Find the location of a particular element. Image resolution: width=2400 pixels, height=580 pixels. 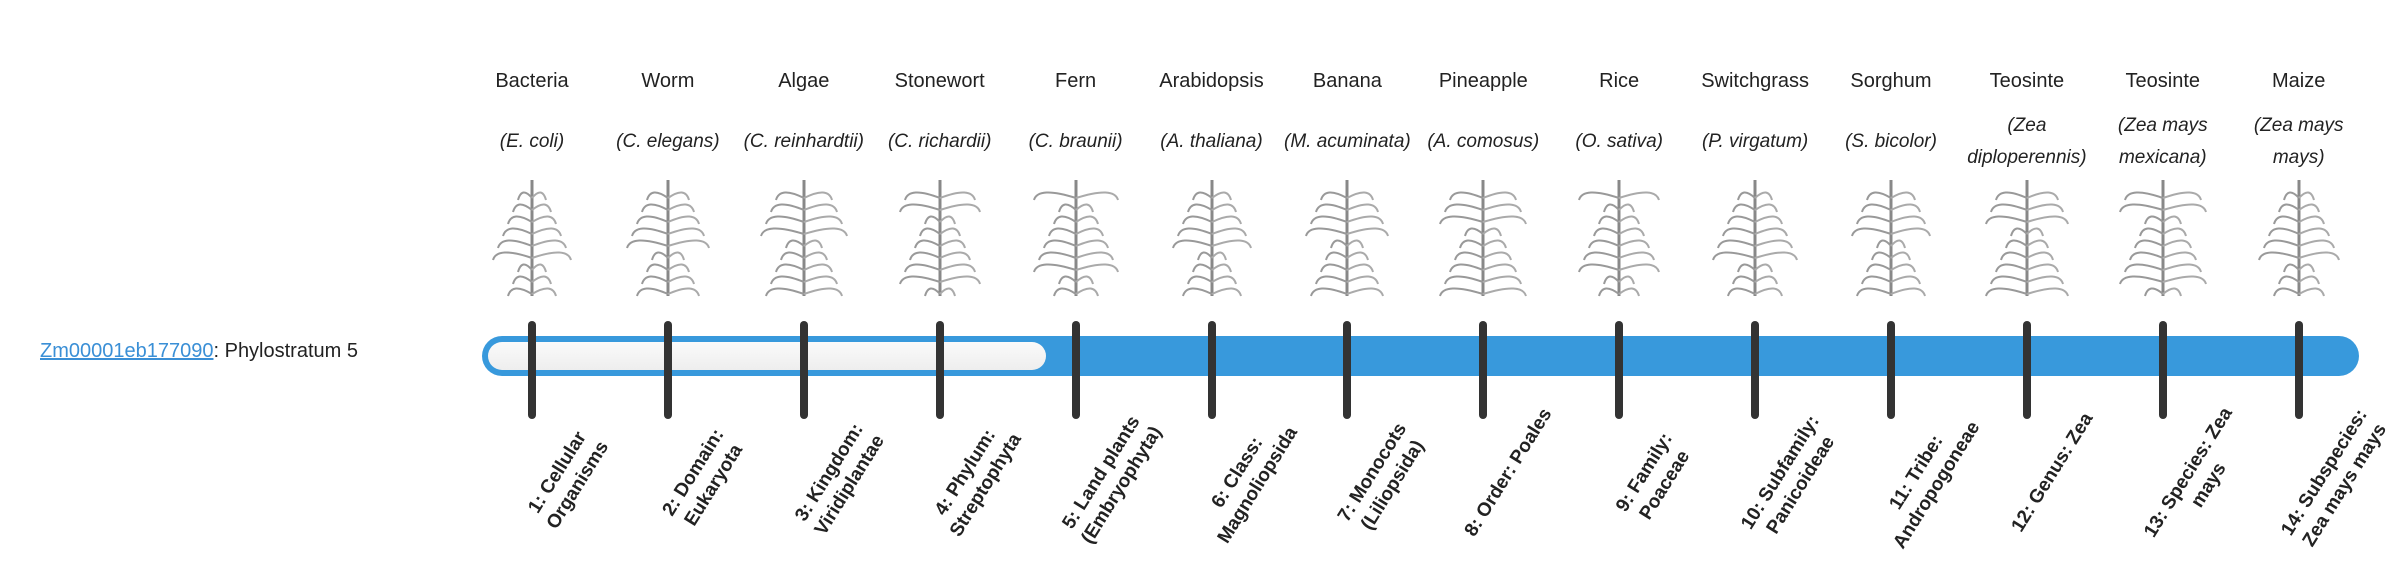

gene-id-link: Zm00001eb177090 is located at coordinates (127, 351).